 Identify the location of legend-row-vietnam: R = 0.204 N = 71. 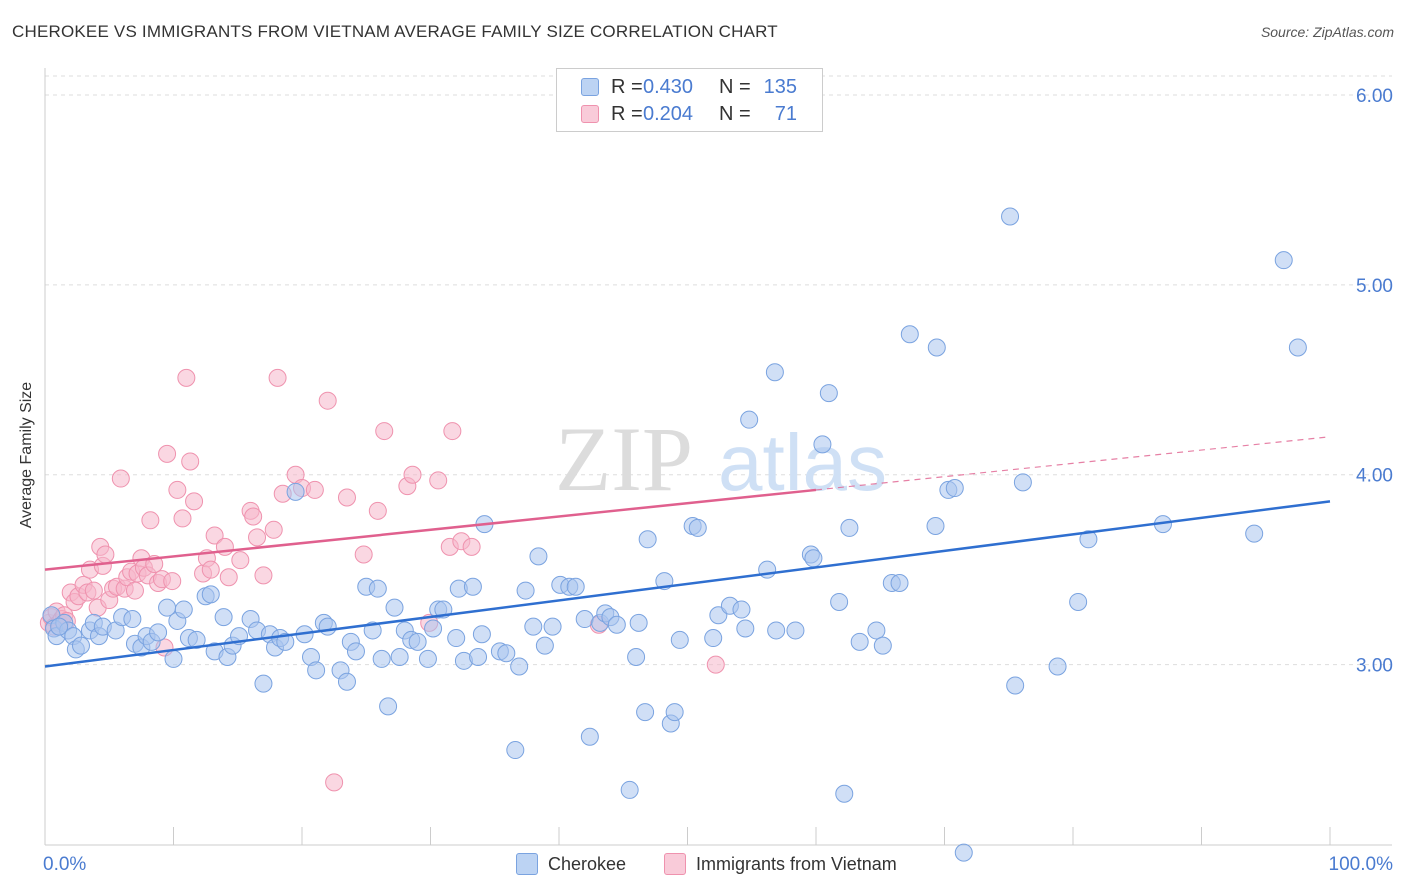
(689, 114).